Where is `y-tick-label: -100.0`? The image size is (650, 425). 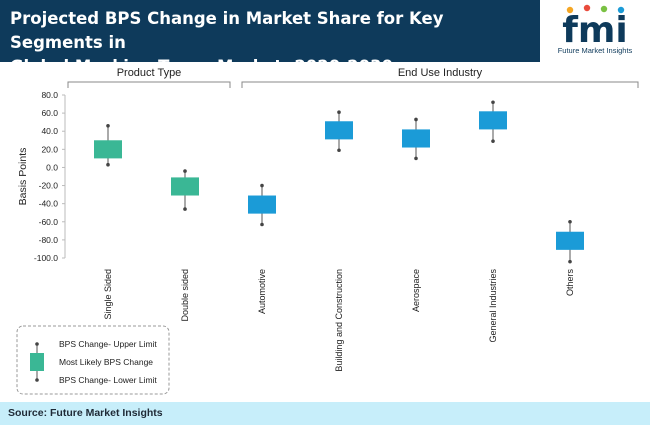
y-tick-label: -100.0 is located at coordinates (46, 258).